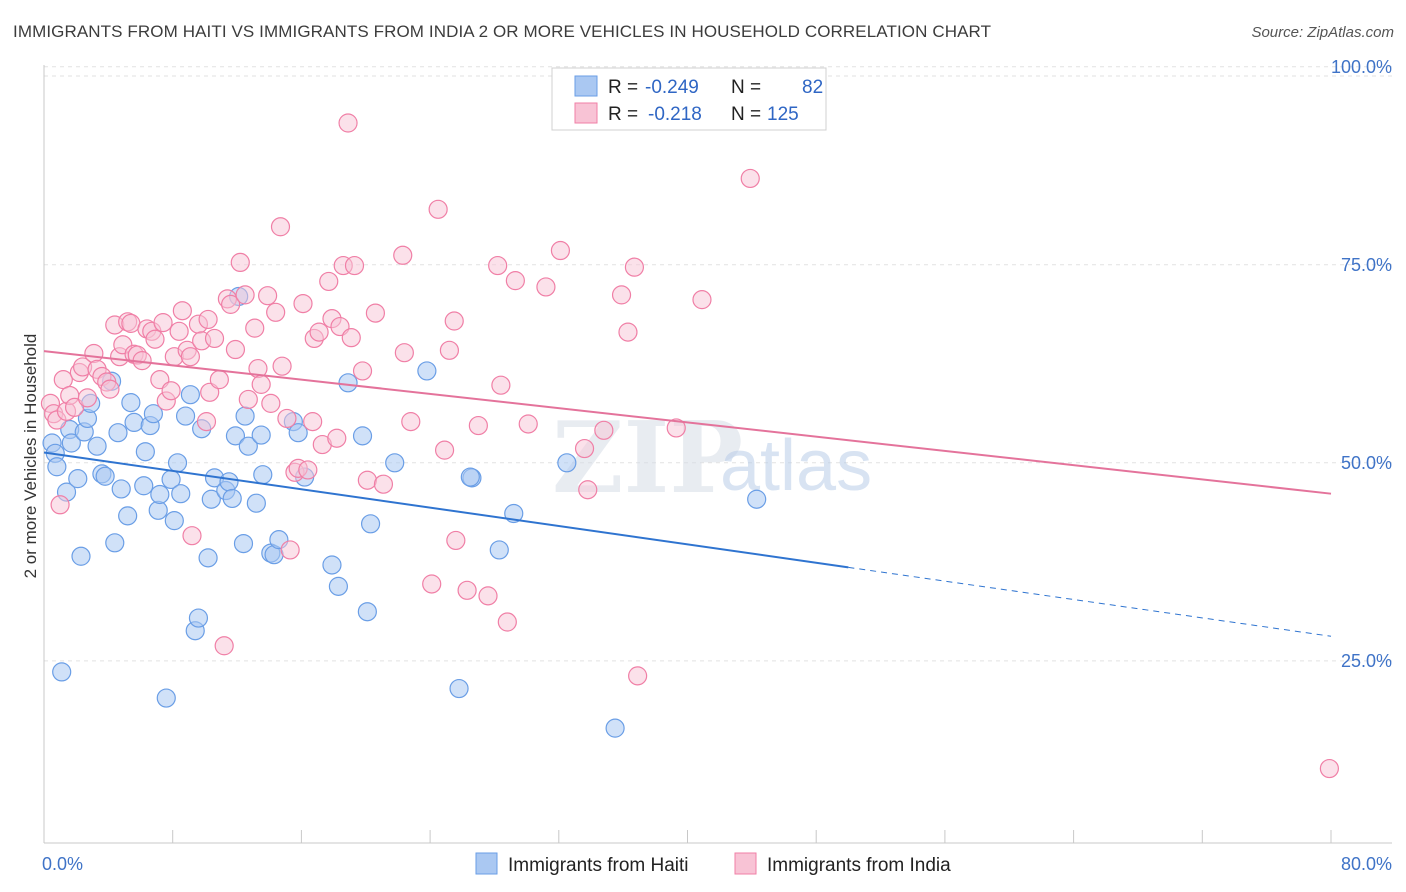  What do you see at coordinates (598, 865) in the screenshot?
I see `bottom-legend-label-haiti: Immigrants from Haiti` at bounding box center [598, 865].